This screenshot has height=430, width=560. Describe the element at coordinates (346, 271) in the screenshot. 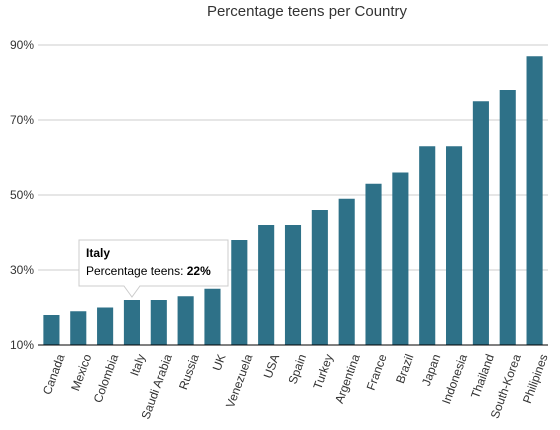

I see `bar-argentina` at that location.